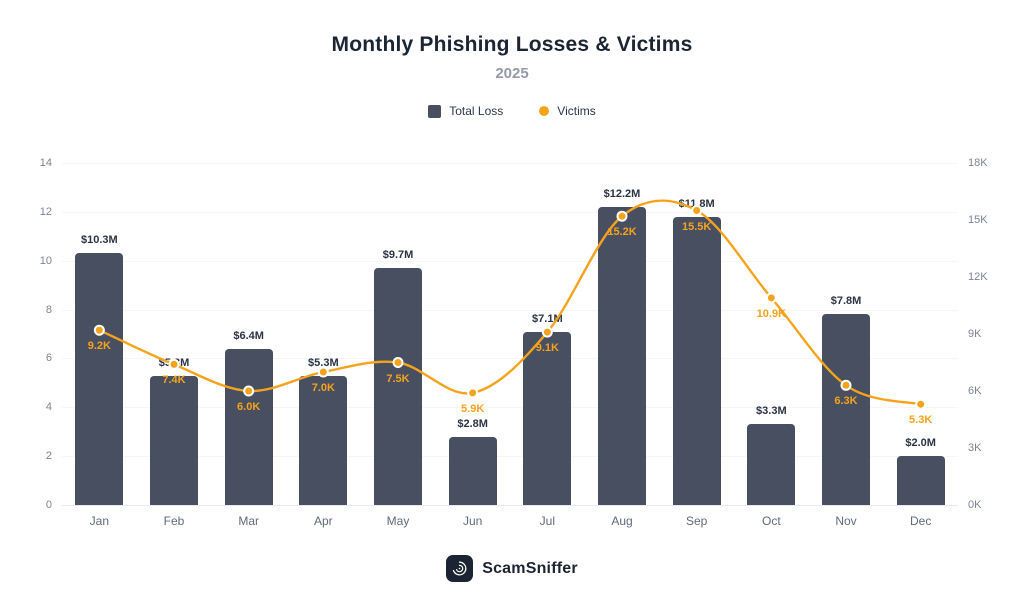 Image resolution: width=1024 pixels, height=614 pixels. I want to click on bar-jun, so click(472, 470).